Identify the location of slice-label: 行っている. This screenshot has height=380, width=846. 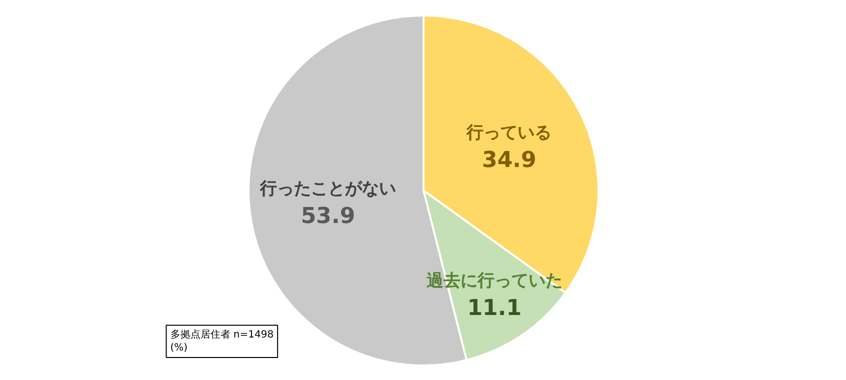
(509, 133).